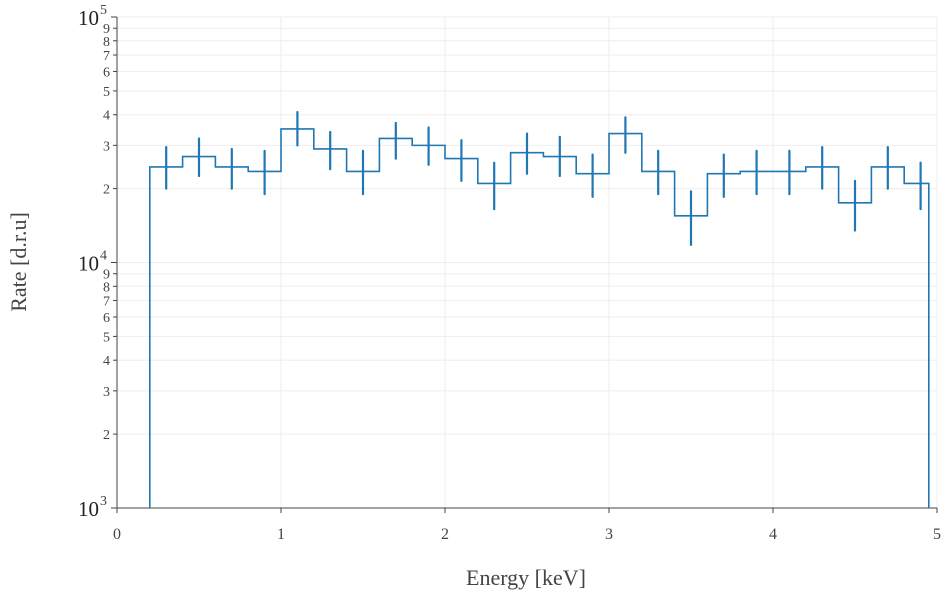  I want to click on x-tick-label: 5, so click(937, 534).